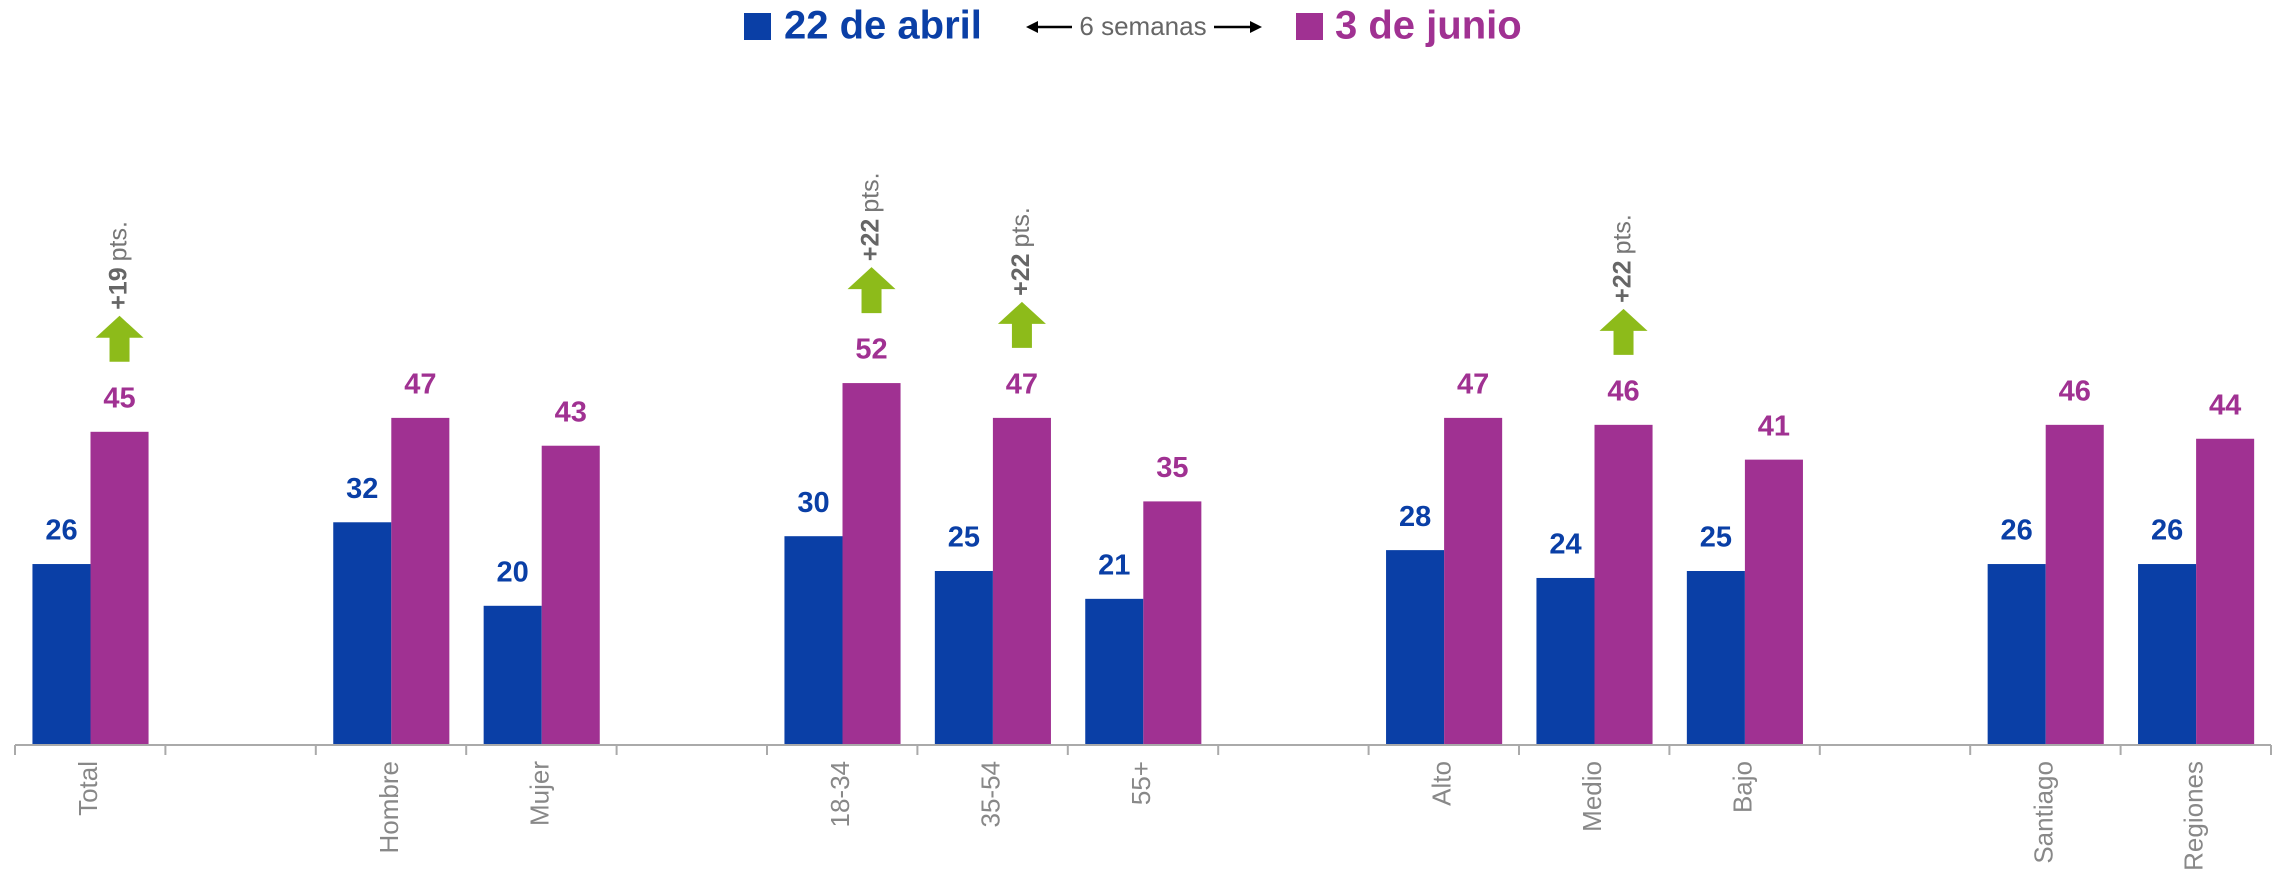  What do you see at coordinates (1742, 787) in the screenshot?
I see `x-tick-label: Bajo` at bounding box center [1742, 787].